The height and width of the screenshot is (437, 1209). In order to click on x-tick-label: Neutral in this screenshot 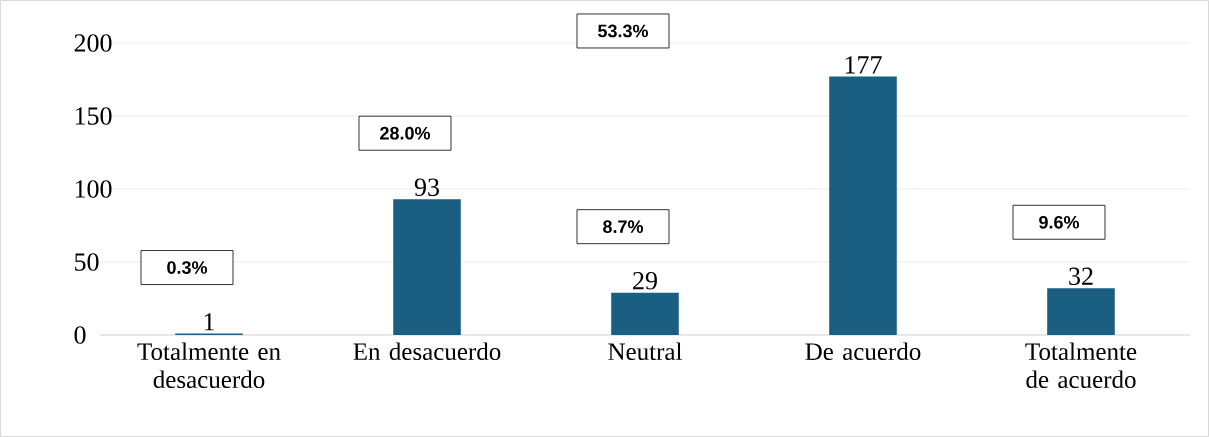, I will do `click(645, 351)`.